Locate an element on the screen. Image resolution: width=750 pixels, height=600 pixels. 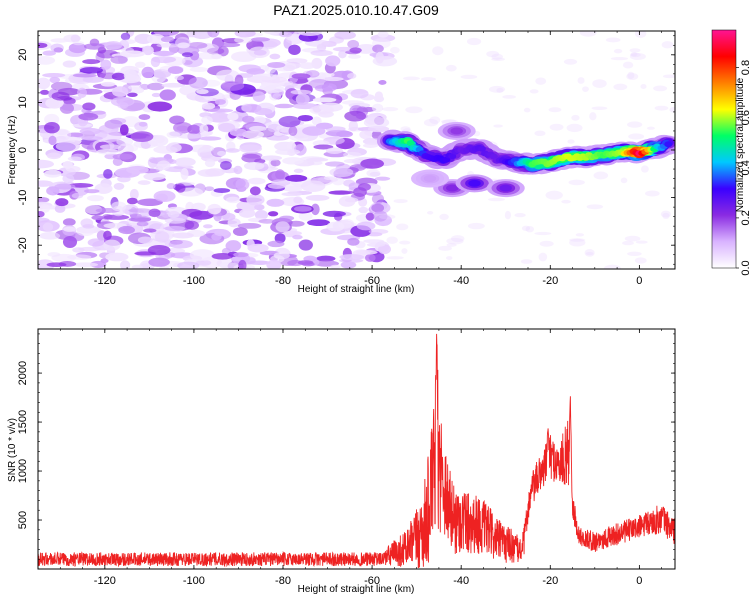
figure-title: PAZ1.2025.010.10.47.G09 is located at coordinates (356, 10).